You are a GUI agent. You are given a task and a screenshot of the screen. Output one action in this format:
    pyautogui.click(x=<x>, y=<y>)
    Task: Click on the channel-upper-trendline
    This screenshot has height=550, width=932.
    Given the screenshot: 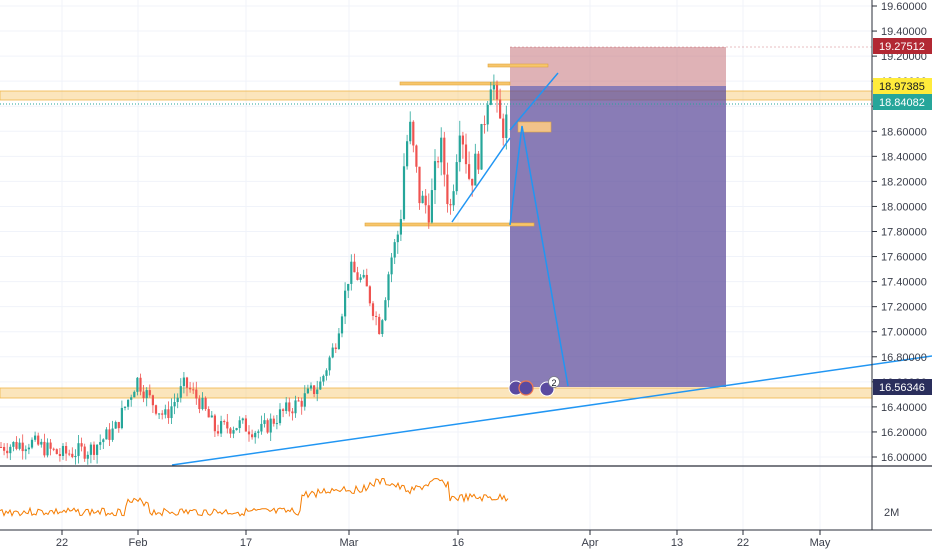 What is the action you would take?
    pyautogui.click(x=534, y=101)
    